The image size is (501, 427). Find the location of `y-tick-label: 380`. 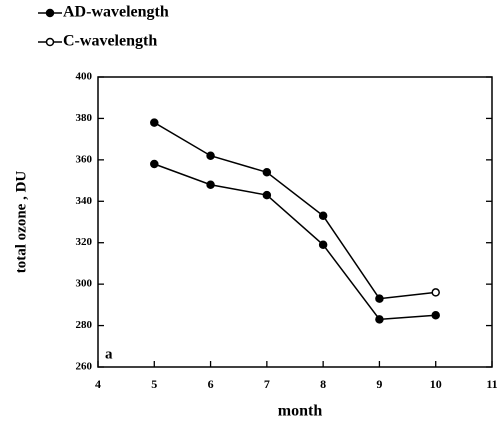

y-tick-label: 380 is located at coordinates (84, 118).